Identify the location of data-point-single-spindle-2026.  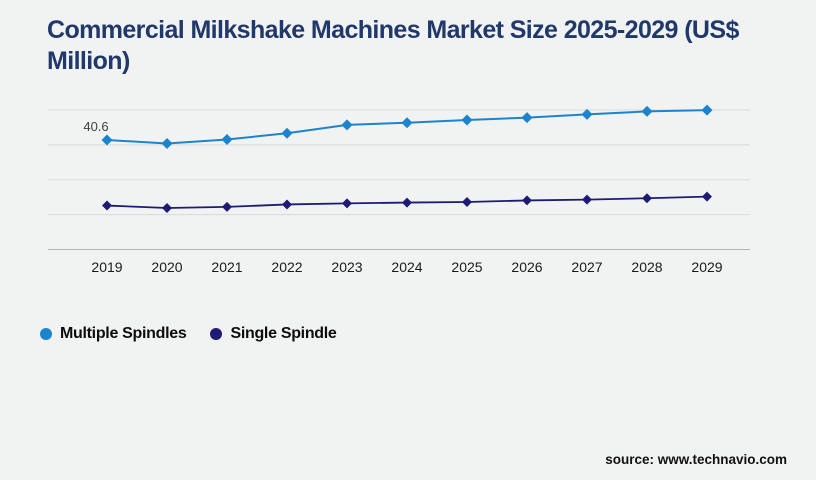
(527, 200).